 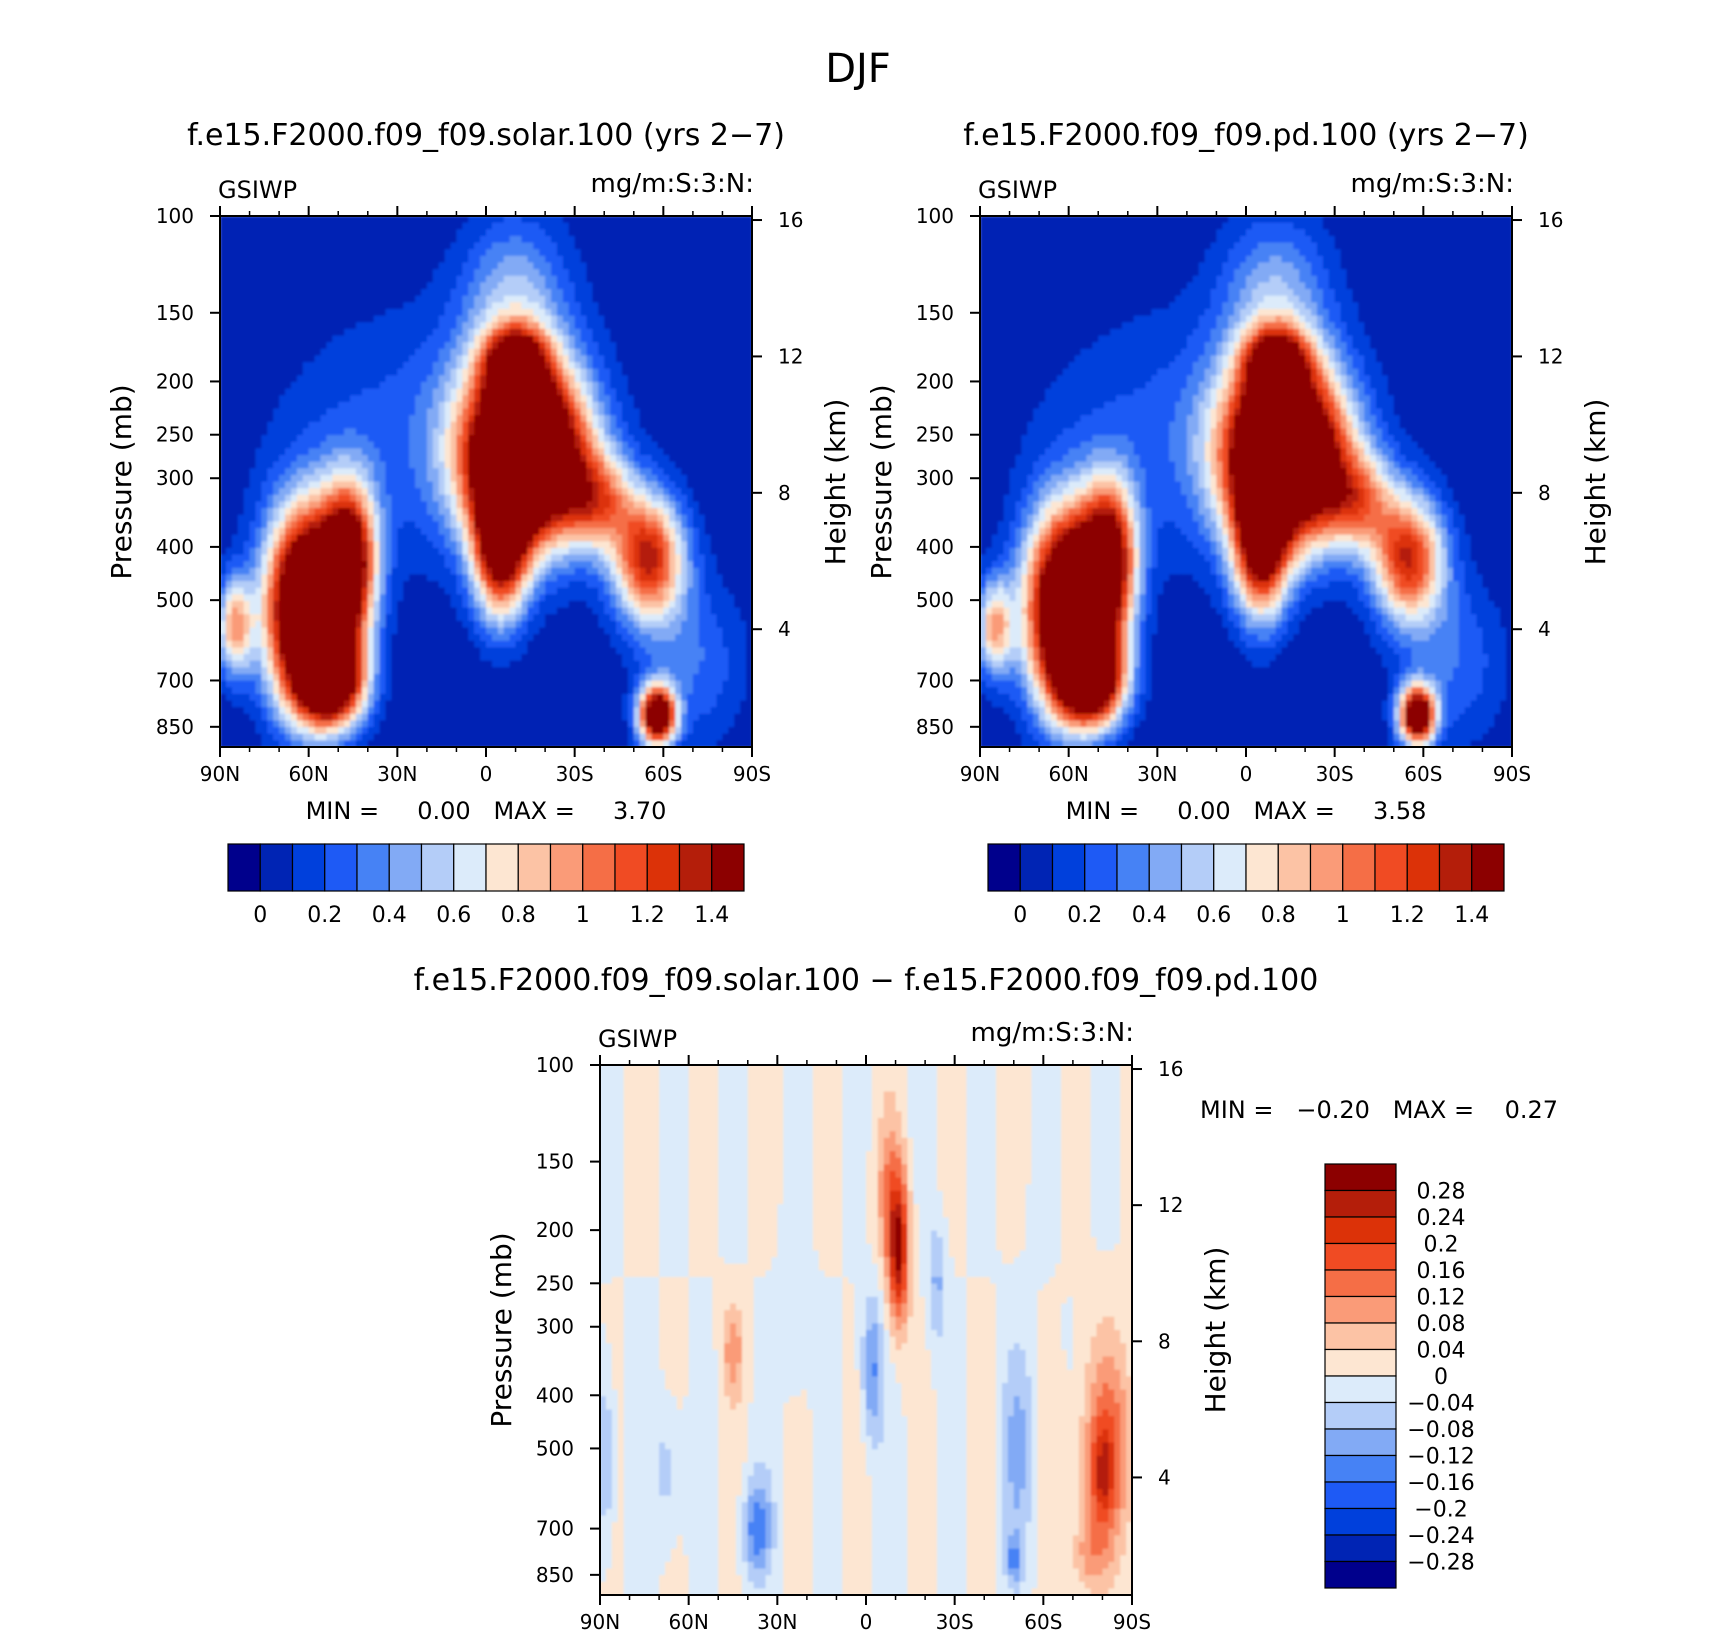 I want to click on colorbar-label: −0.12, so click(x=1440, y=1457).